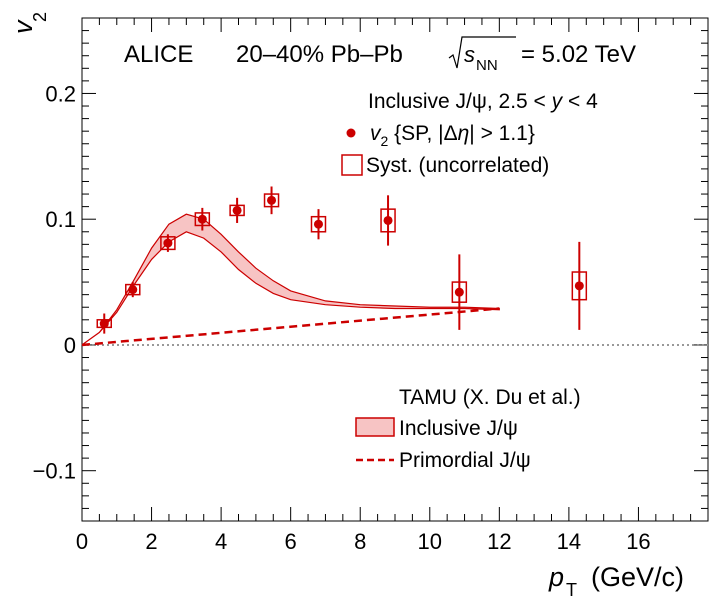 This screenshot has height=603, width=713. What do you see at coordinates (445, 149) in the screenshot?
I see `legend-data: v2 {SP, |Δη| > 1.1} Syst. (uncorrelated)` at bounding box center [445, 149].